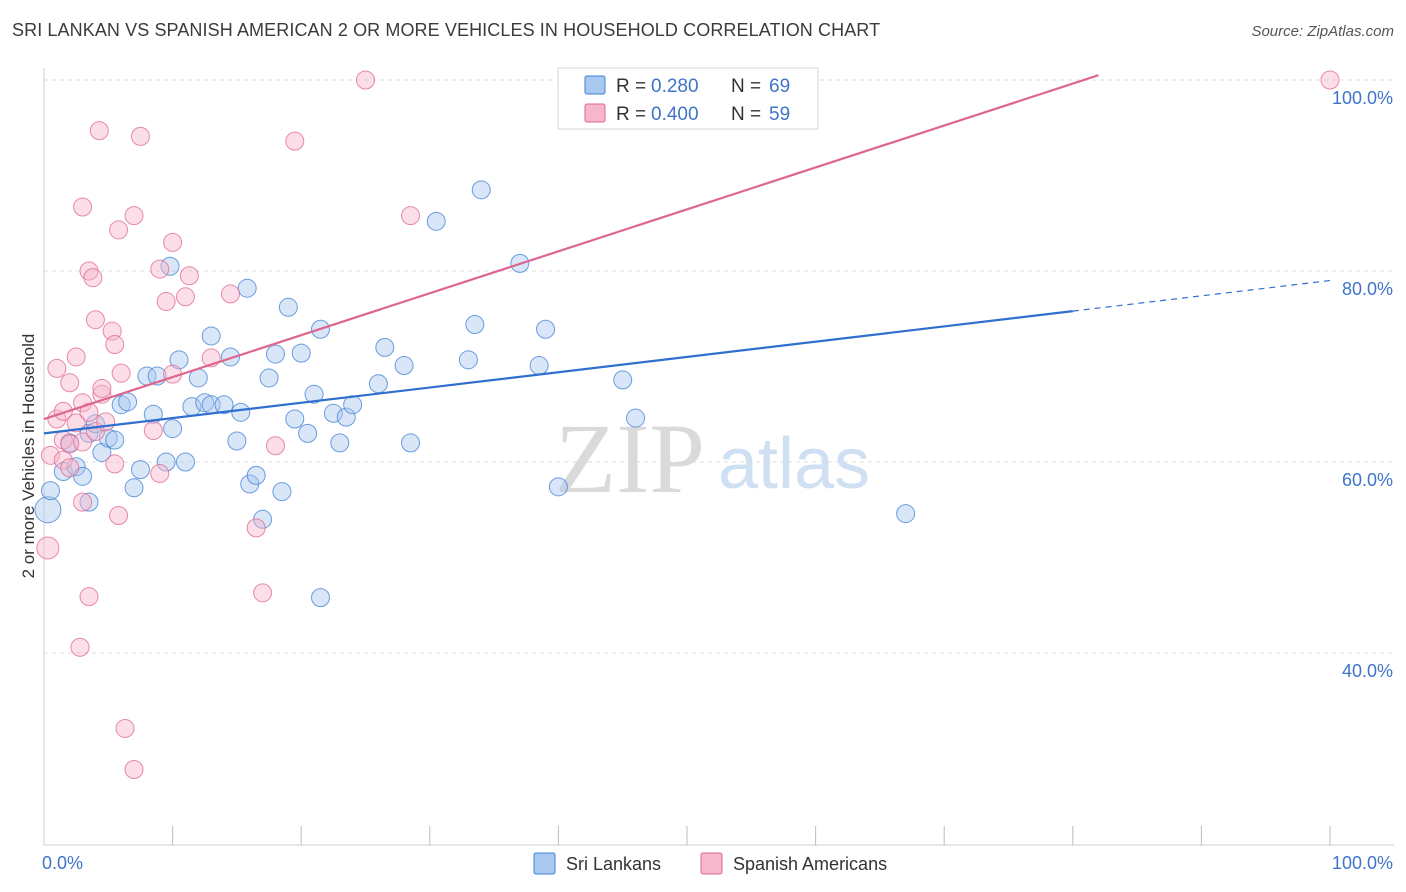 The image size is (1406, 892). Describe the element at coordinates (1367, 671) in the screenshot. I see `y-tick-label: 40.0%` at that location.